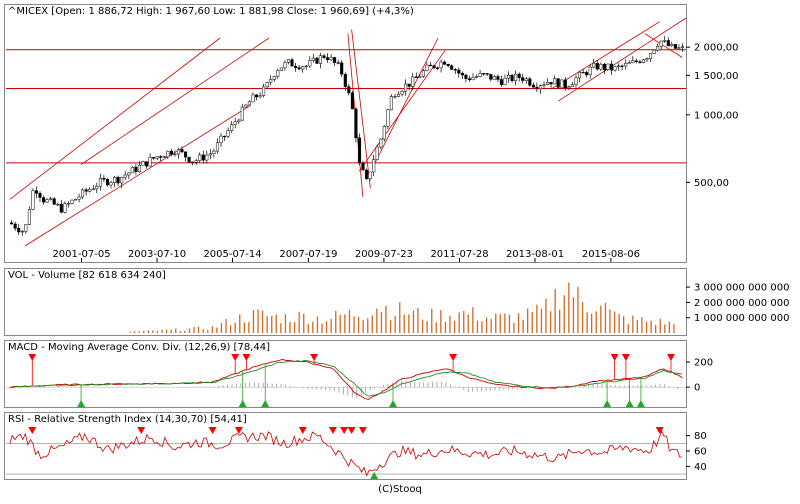  What do you see at coordinates (356, 453) in the screenshot?
I see `rsi-plot: 80 60 40` at bounding box center [356, 453].